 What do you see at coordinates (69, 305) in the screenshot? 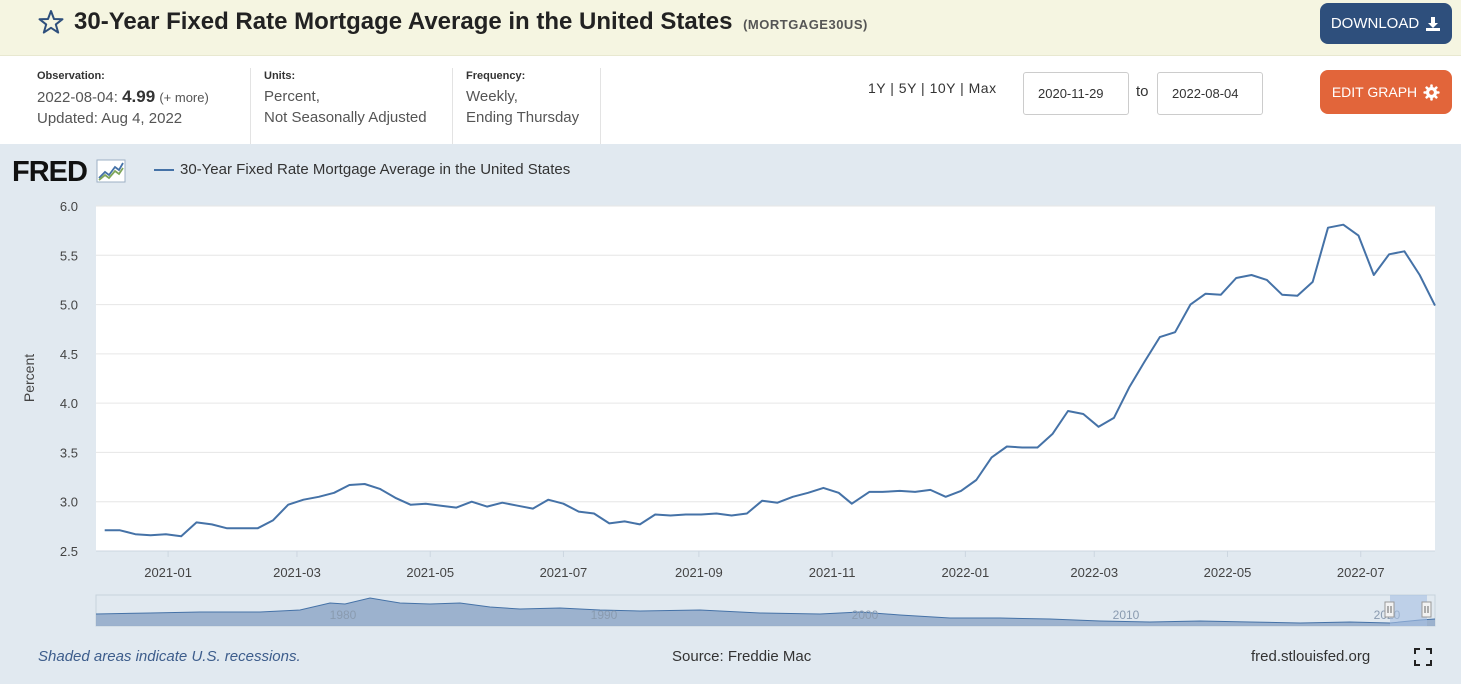
I see `y-tick-label: 5.0` at bounding box center [69, 305].